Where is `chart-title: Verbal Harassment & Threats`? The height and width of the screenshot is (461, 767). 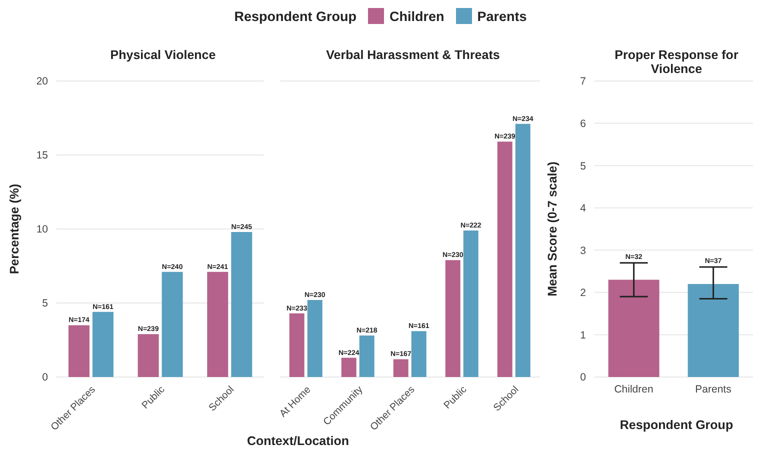 chart-title: Verbal Harassment & Threats is located at coordinates (413, 55).